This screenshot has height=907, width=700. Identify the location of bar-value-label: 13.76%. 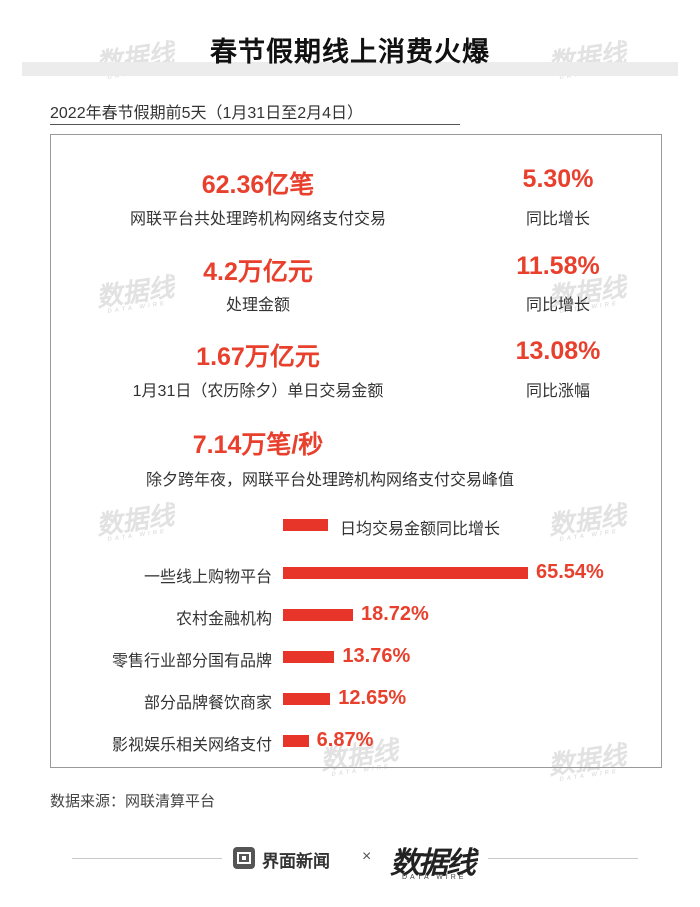
(376, 656).